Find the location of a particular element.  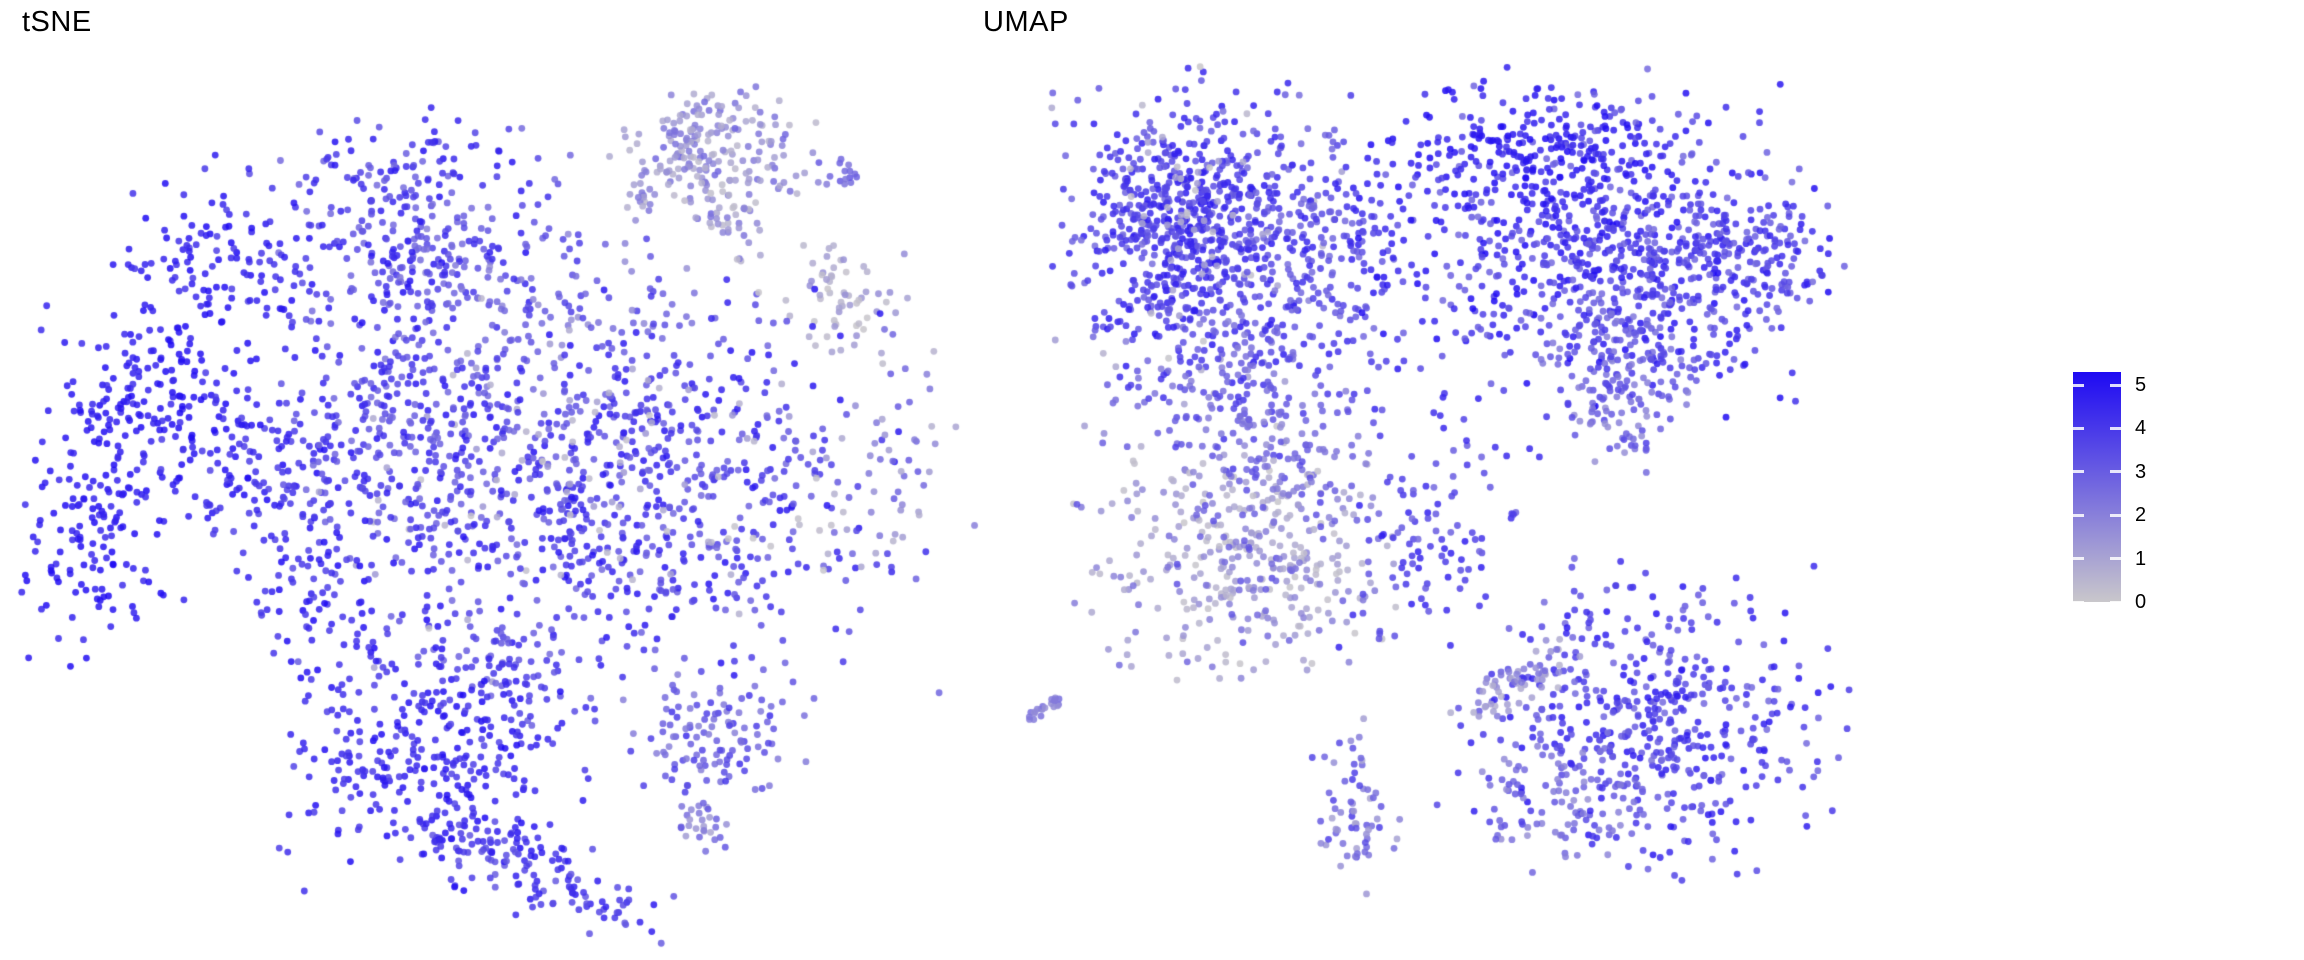

colorbar-tick-label: 5 is located at coordinates (2141, 385).